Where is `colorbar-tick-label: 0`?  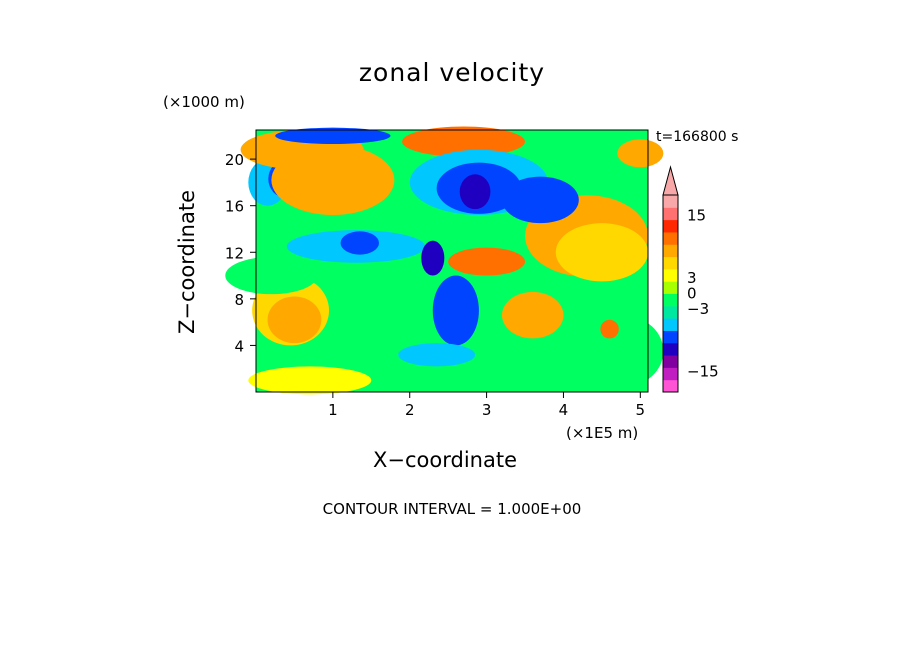 colorbar-tick-label: 0 is located at coordinates (692, 294).